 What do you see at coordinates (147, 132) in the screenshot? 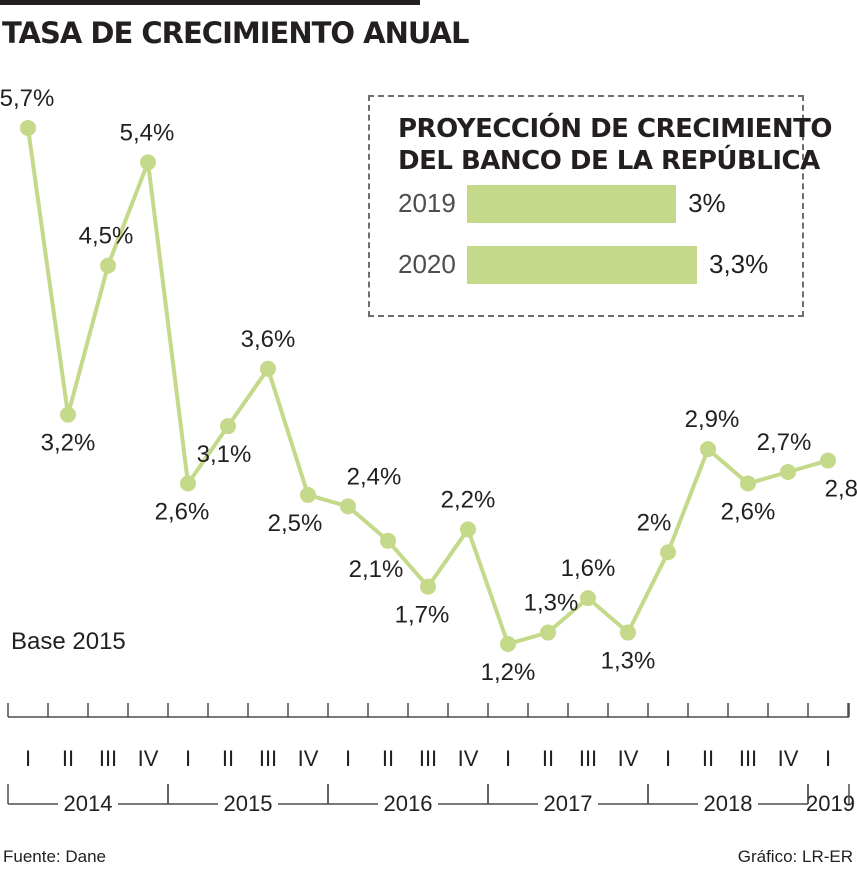
I see `data-label: 5,4%` at bounding box center [147, 132].